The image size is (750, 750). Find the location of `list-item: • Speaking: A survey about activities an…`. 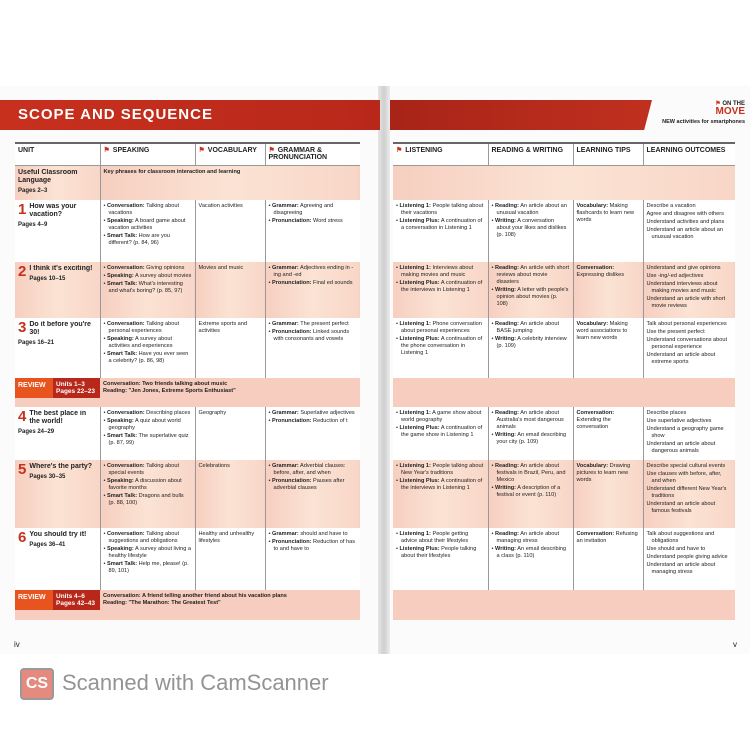

list-item: • Speaking: A survey about activities an… is located at coordinates (138, 342).